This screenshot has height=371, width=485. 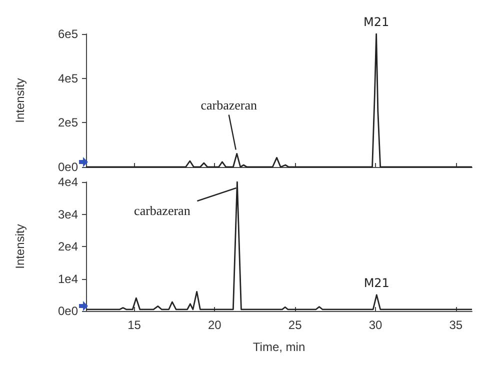 What do you see at coordinates (295, 325) in the screenshot?
I see `x-tick-label: 25` at bounding box center [295, 325].